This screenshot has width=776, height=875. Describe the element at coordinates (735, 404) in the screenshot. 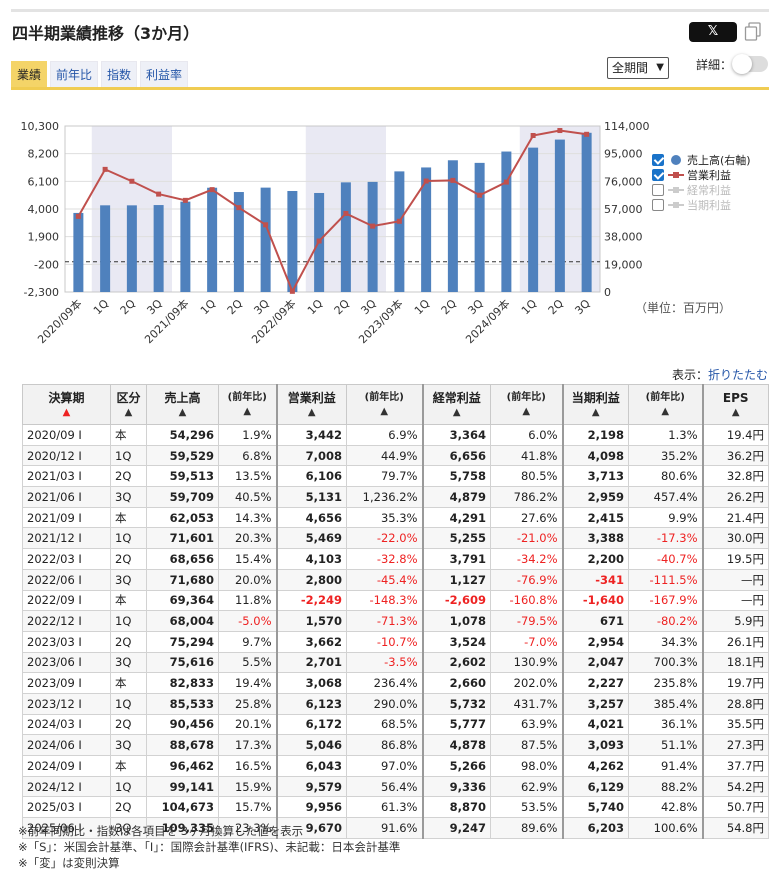

I see `col-header-eps: EPS ▲` at that location.